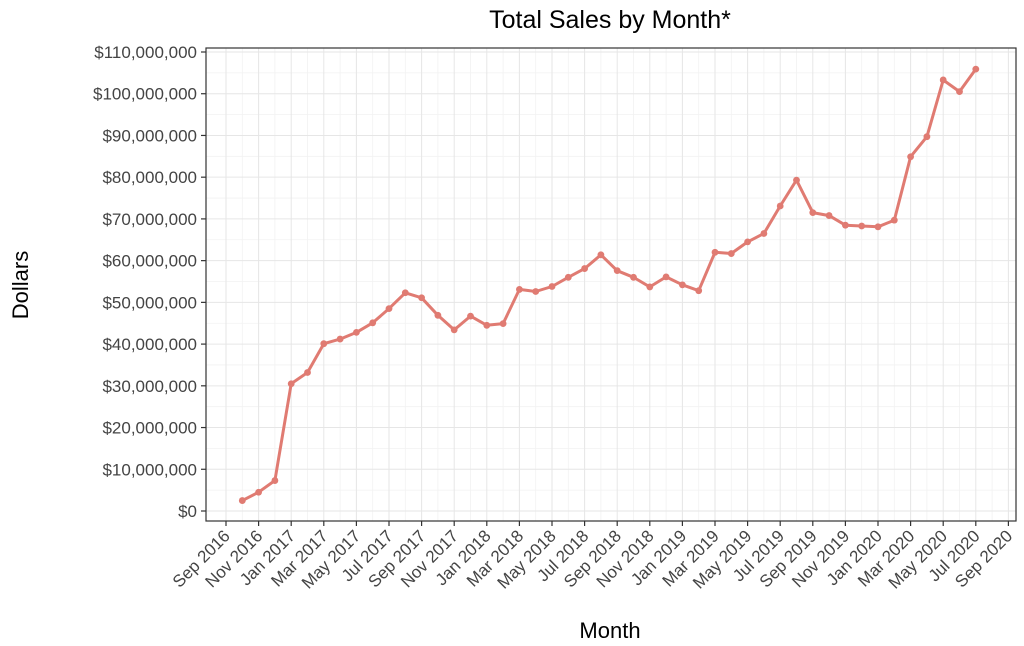 The image size is (1024, 646). What do you see at coordinates (145, 94) in the screenshot?
I see `y-tick-label: $100,000,000` at bounding box center [145, 94].